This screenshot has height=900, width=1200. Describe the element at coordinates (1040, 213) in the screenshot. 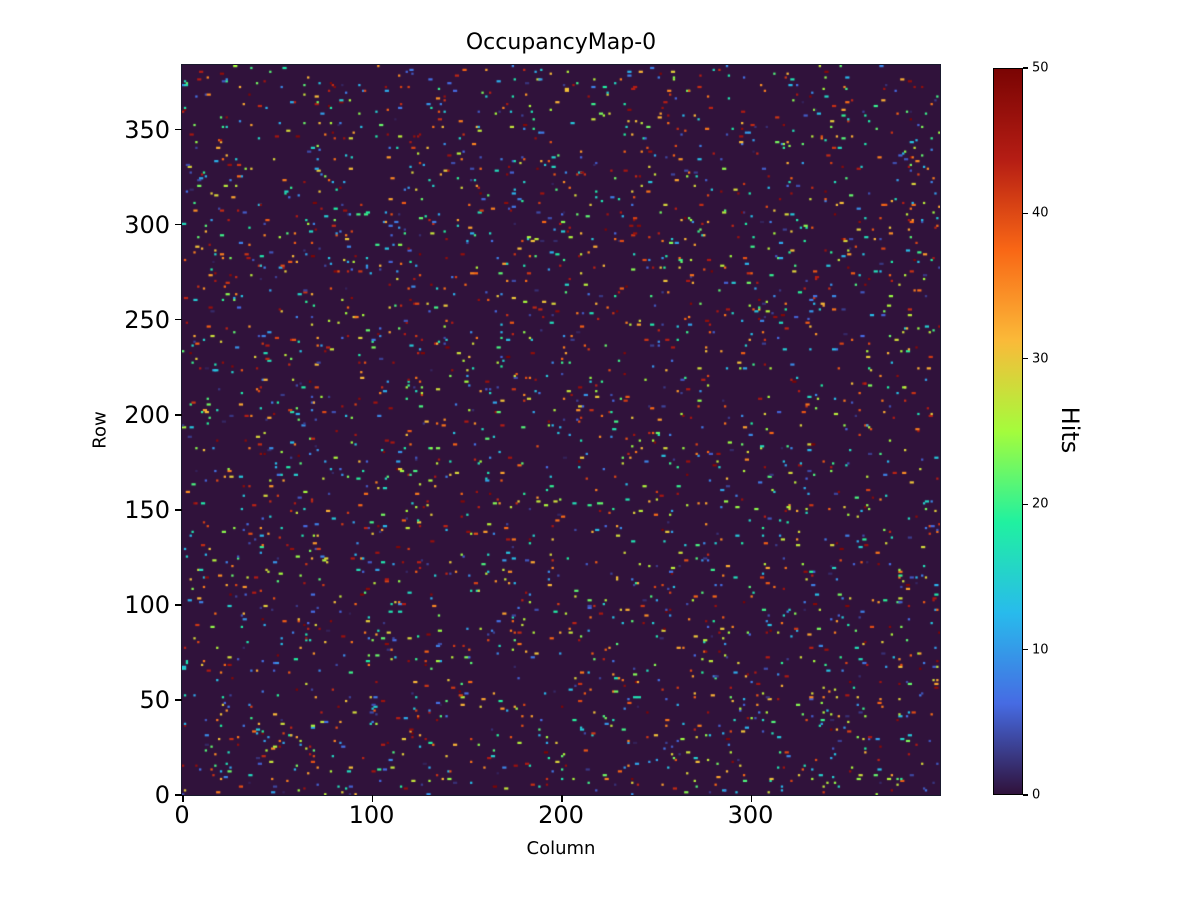

I see `colorbar-tick-label: 40` at that location.